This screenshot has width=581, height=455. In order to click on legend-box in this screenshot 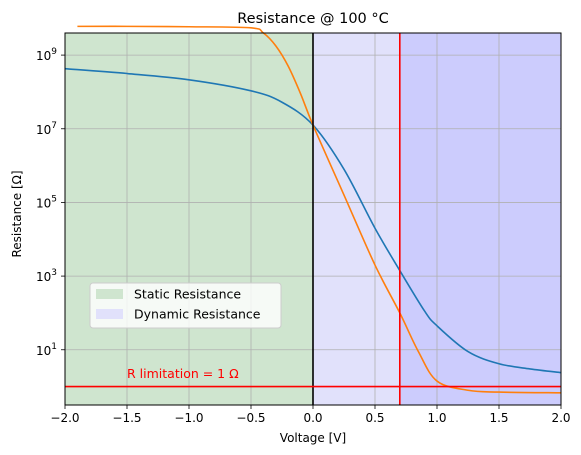, I will do `click(185, 305)`.